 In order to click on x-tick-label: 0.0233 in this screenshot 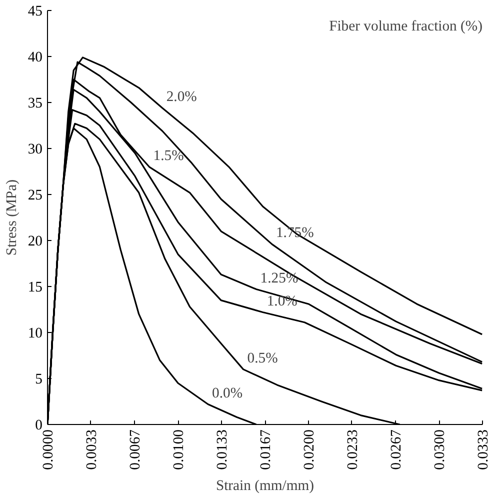, I will do `click(353, 449)`.